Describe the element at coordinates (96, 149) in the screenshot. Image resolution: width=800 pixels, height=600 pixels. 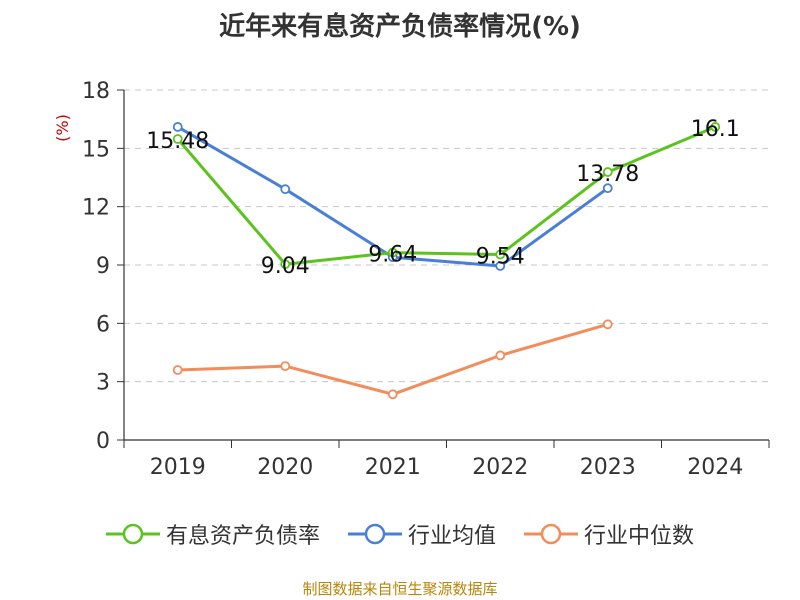
I see `y-tick-label: 15` at that location.